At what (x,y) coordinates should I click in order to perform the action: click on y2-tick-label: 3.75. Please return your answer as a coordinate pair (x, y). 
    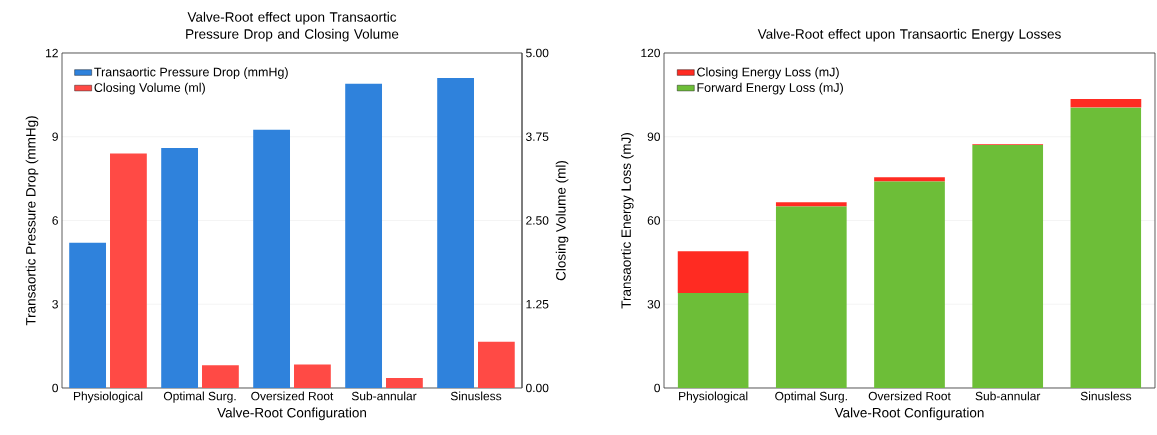
    Looking at the image, I should click on (537, 136).